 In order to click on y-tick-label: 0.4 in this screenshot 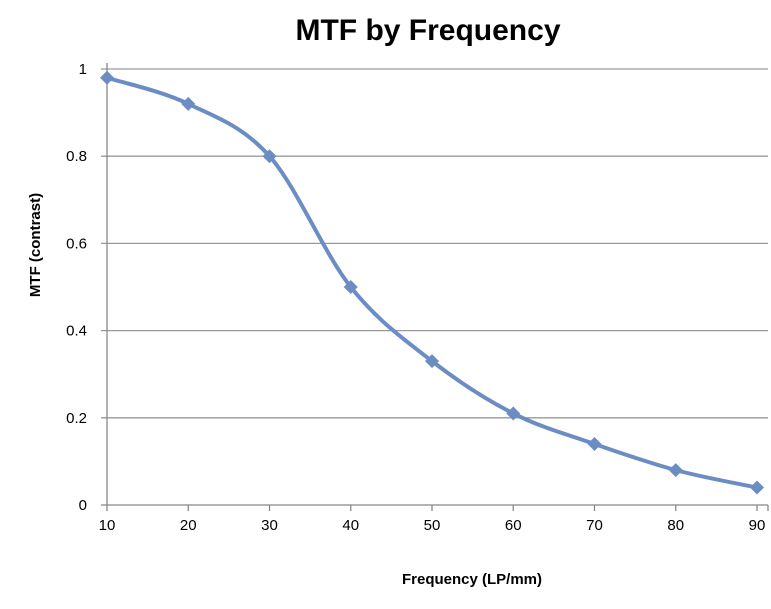, I will do `click(76, 331)`.